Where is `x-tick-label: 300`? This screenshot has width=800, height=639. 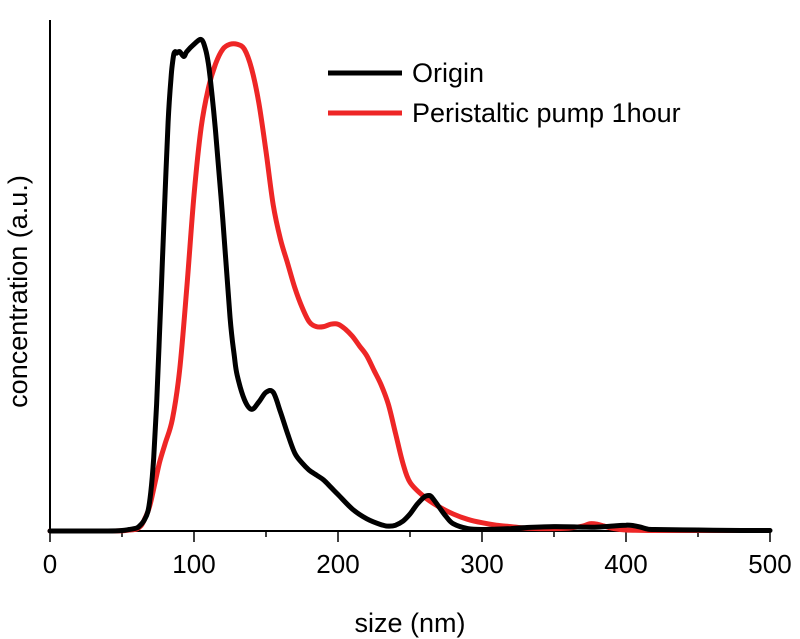
x-tick-label: 300 is located at coordinates (481, 564).